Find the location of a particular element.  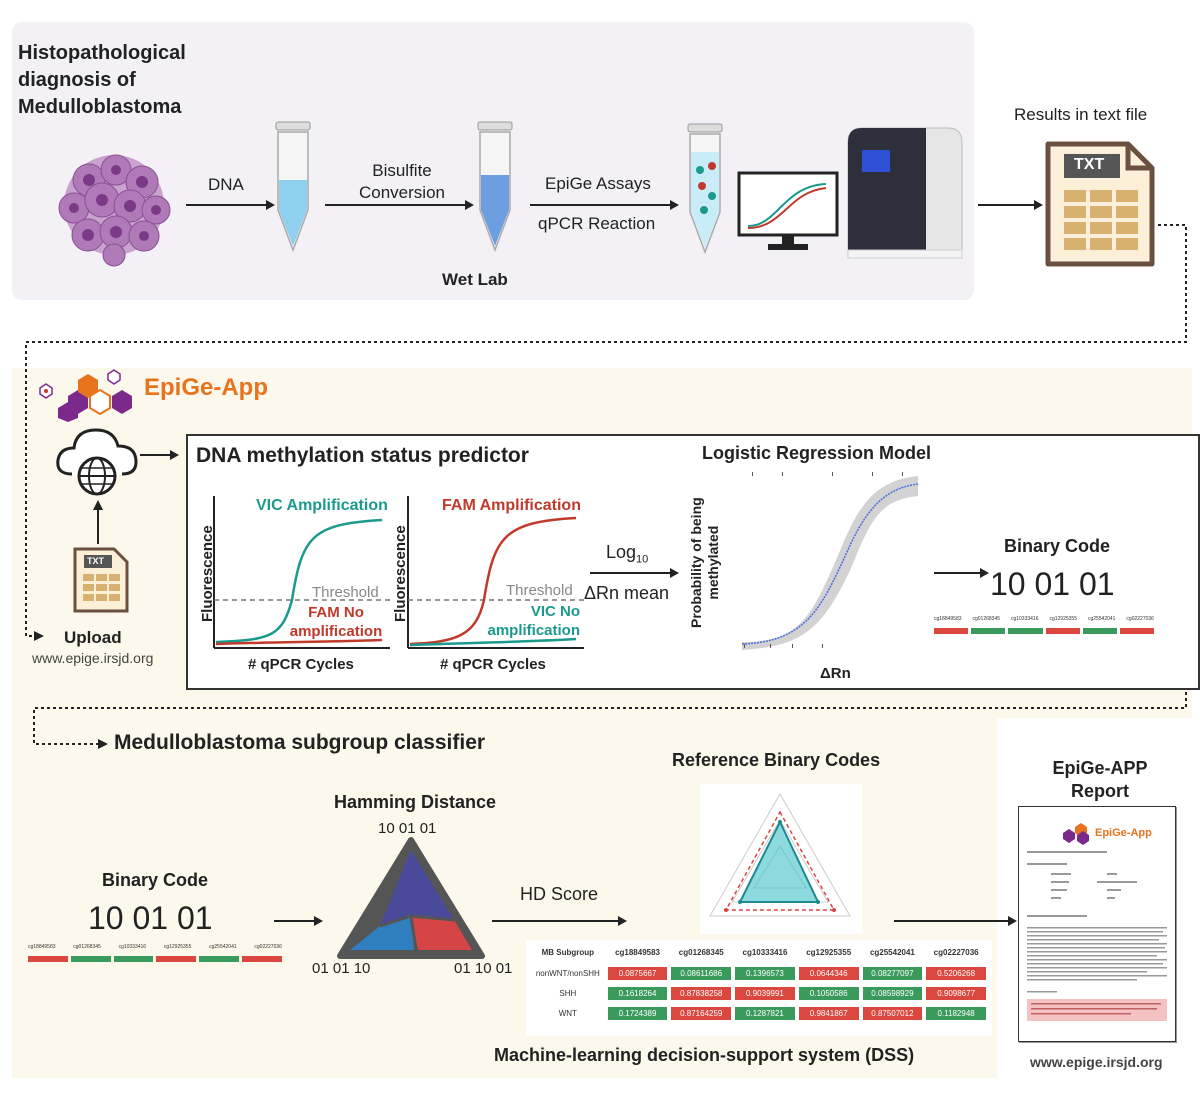

logistic-regression-plot is located at coordinates (825, 565).